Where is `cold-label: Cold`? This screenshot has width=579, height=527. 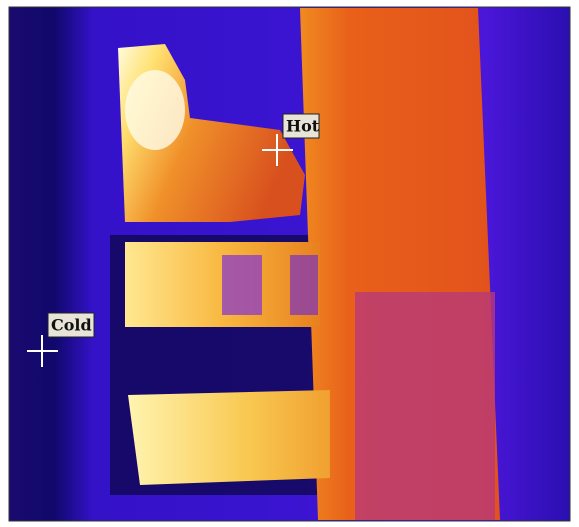 cold-label: Cold is located at coordinates (71, 325).